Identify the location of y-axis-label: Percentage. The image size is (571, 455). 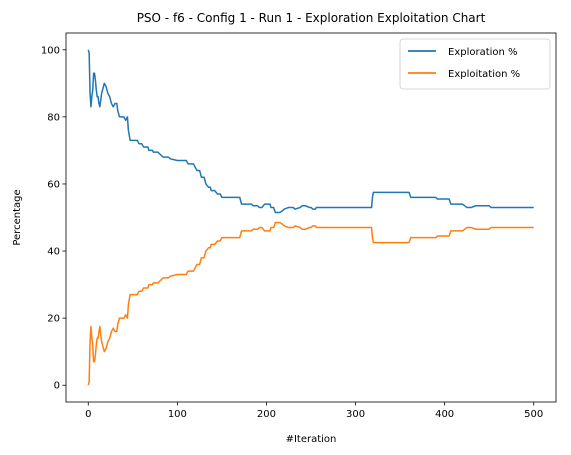
(17, 217).